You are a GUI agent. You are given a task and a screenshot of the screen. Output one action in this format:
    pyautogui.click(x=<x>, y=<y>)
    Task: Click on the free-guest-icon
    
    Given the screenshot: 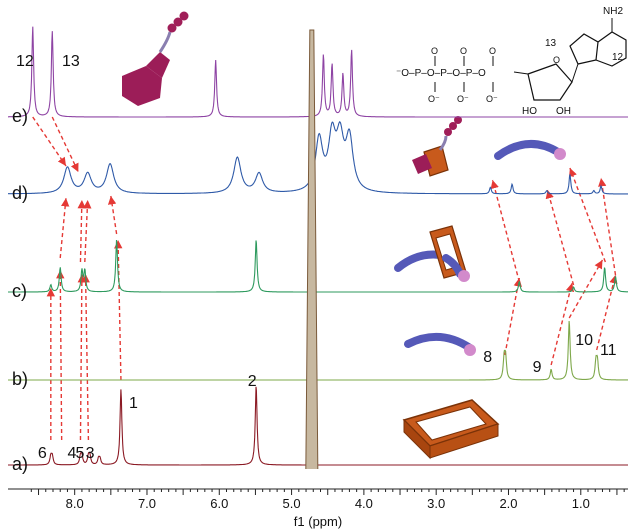 What is the action you would take?
    pyautogui.click(x=530, y=149)
    